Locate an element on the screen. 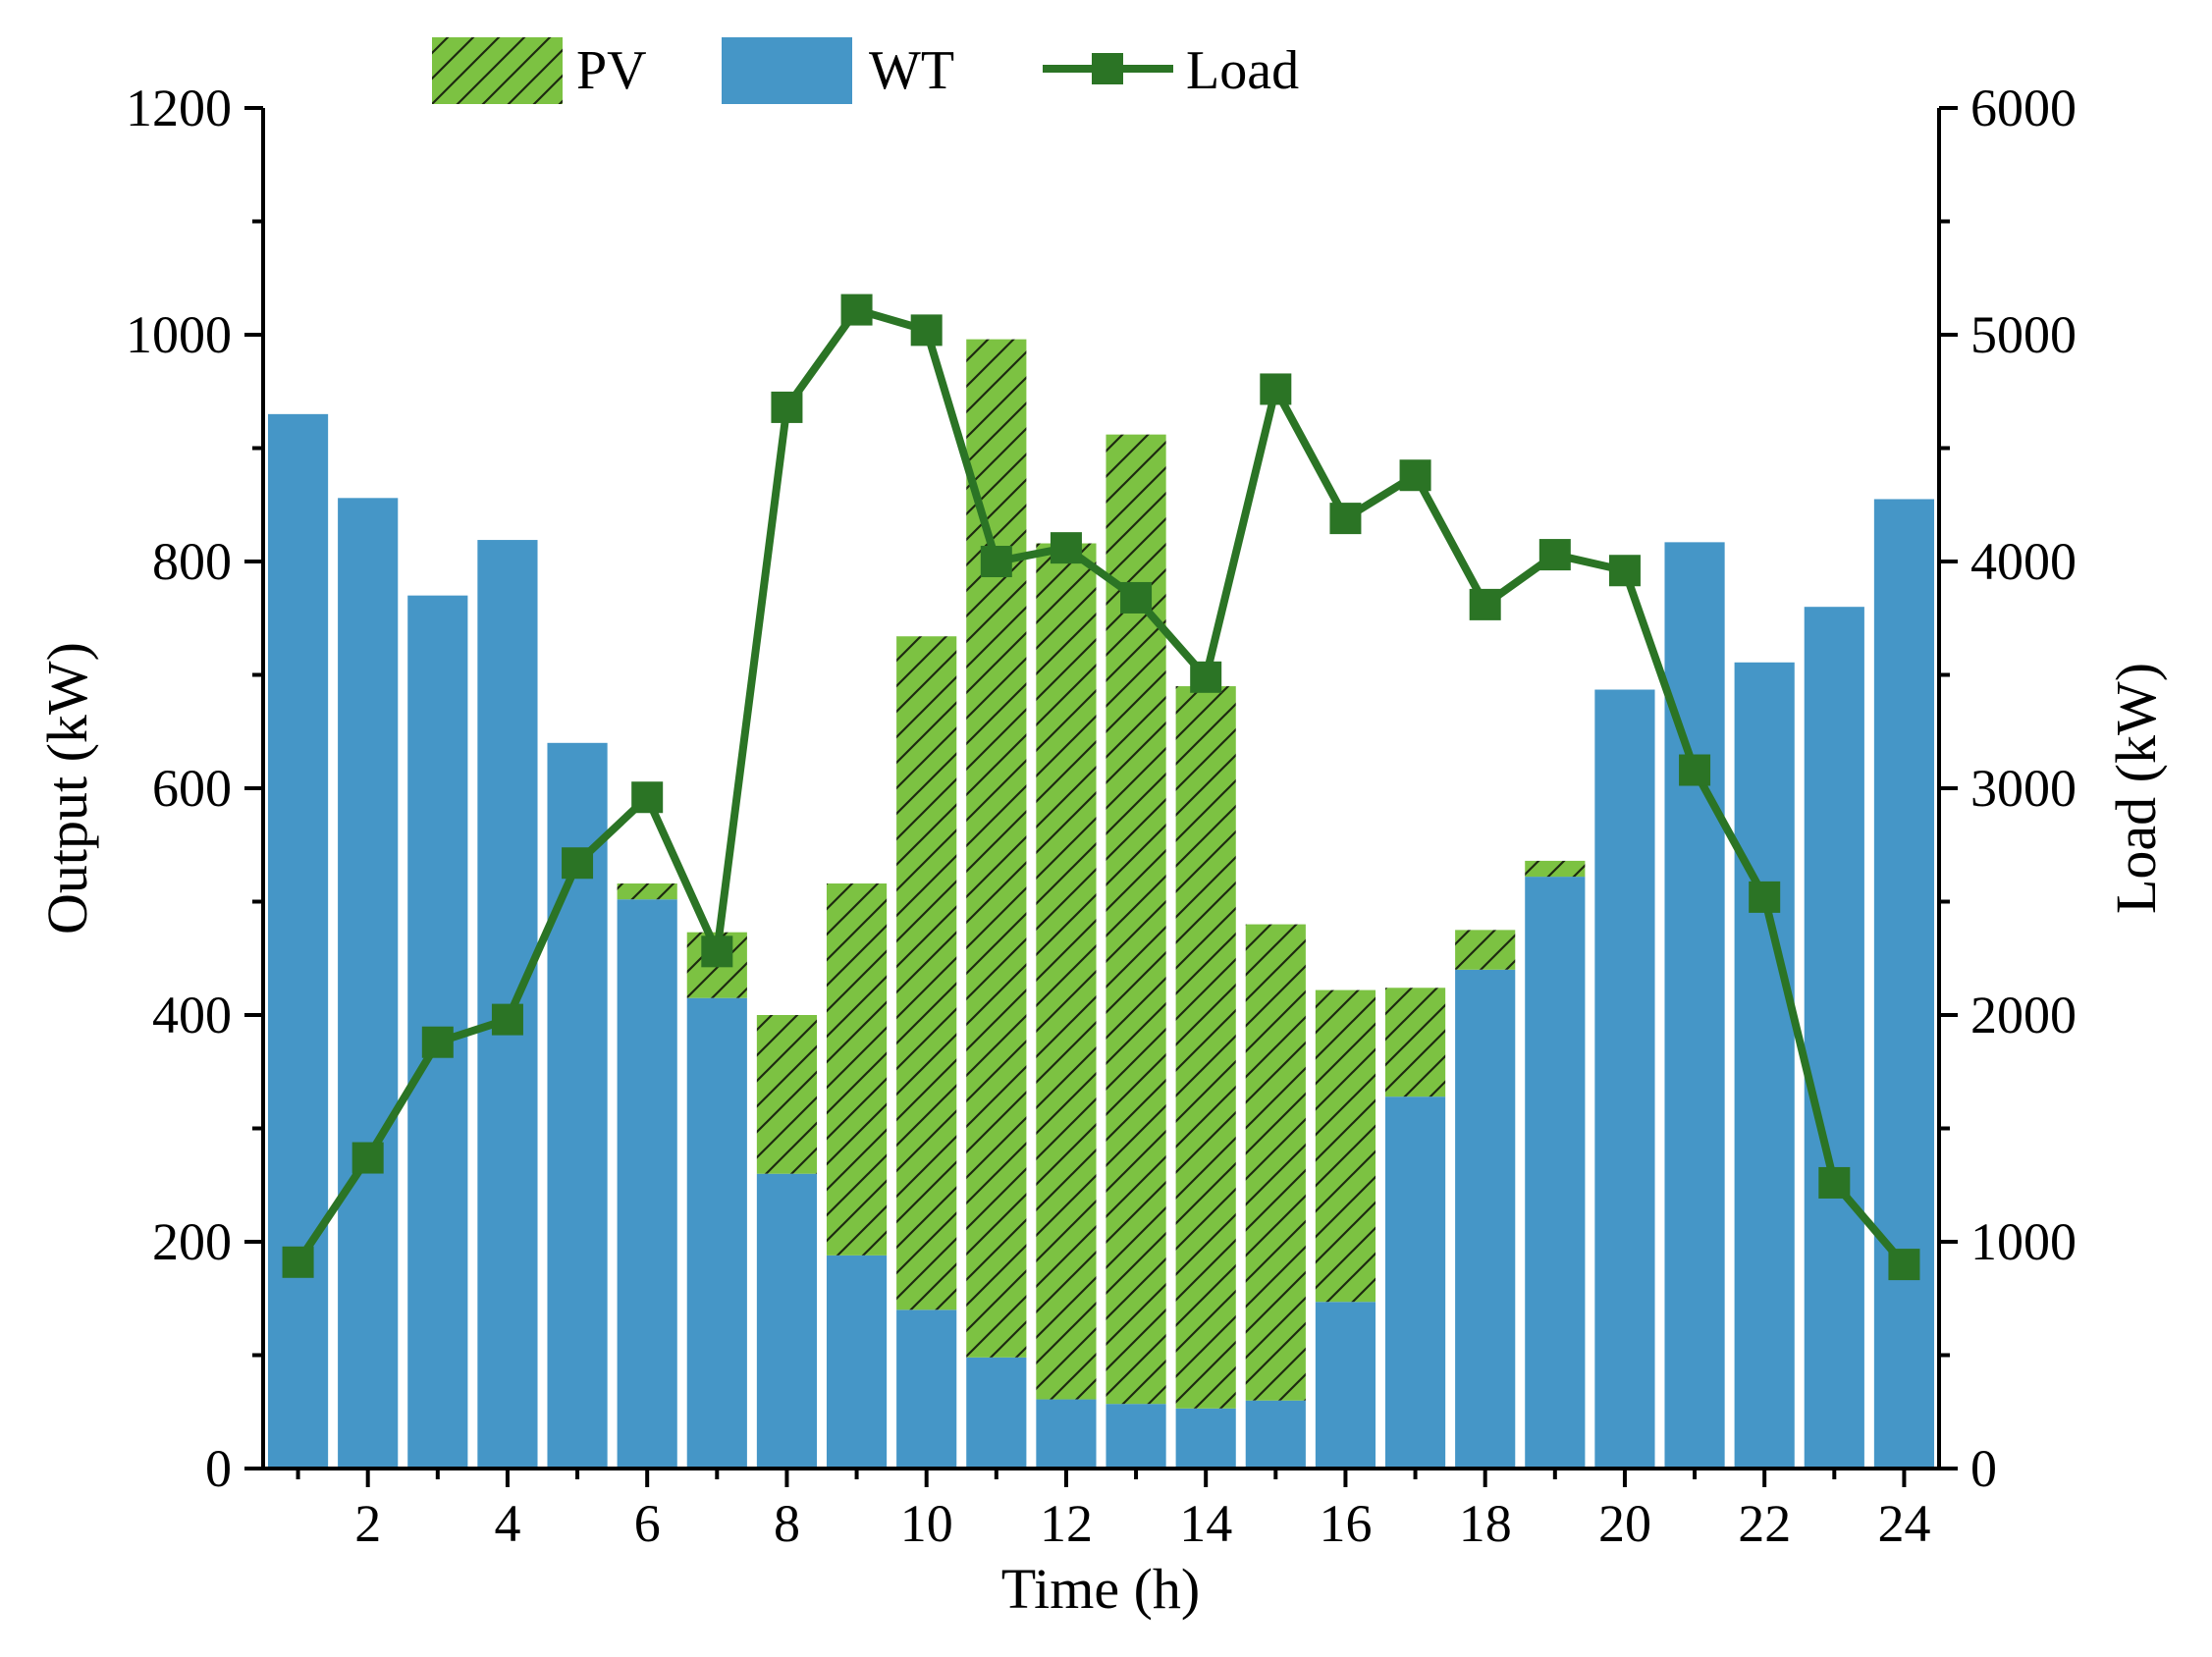 Image resolution: width=2212 pixels, height=1657 pixels. left-tick-label: 1000 is located at coordinates (179, 334).